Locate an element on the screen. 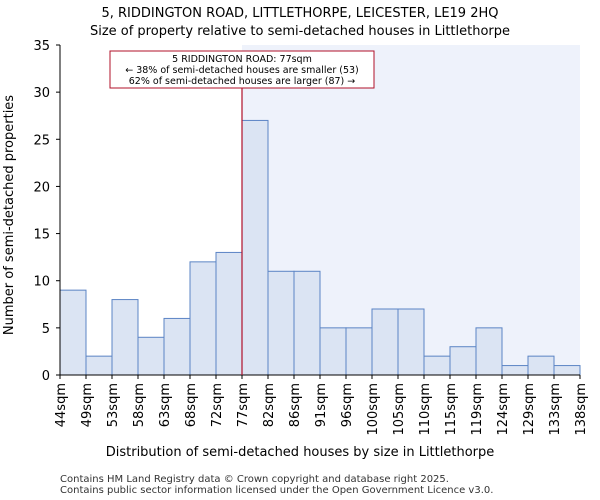 Image resolution: width=600 pixels, height=500 pixels. annotation-line-1: 5 RIDDINGTON ROAD: 77sqm is located at coordinates (242, 59).